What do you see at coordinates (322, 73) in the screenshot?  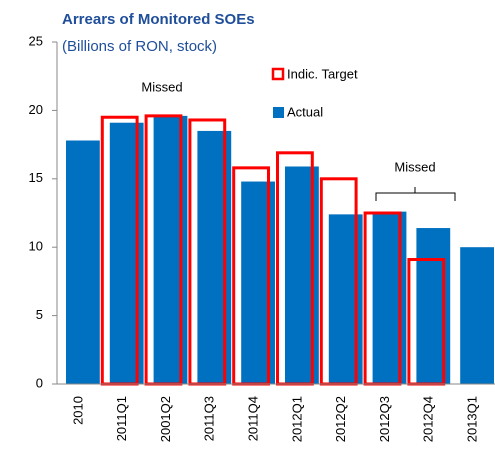 I see `legend-label: Indic. Target` at bounding box center [322, 73].